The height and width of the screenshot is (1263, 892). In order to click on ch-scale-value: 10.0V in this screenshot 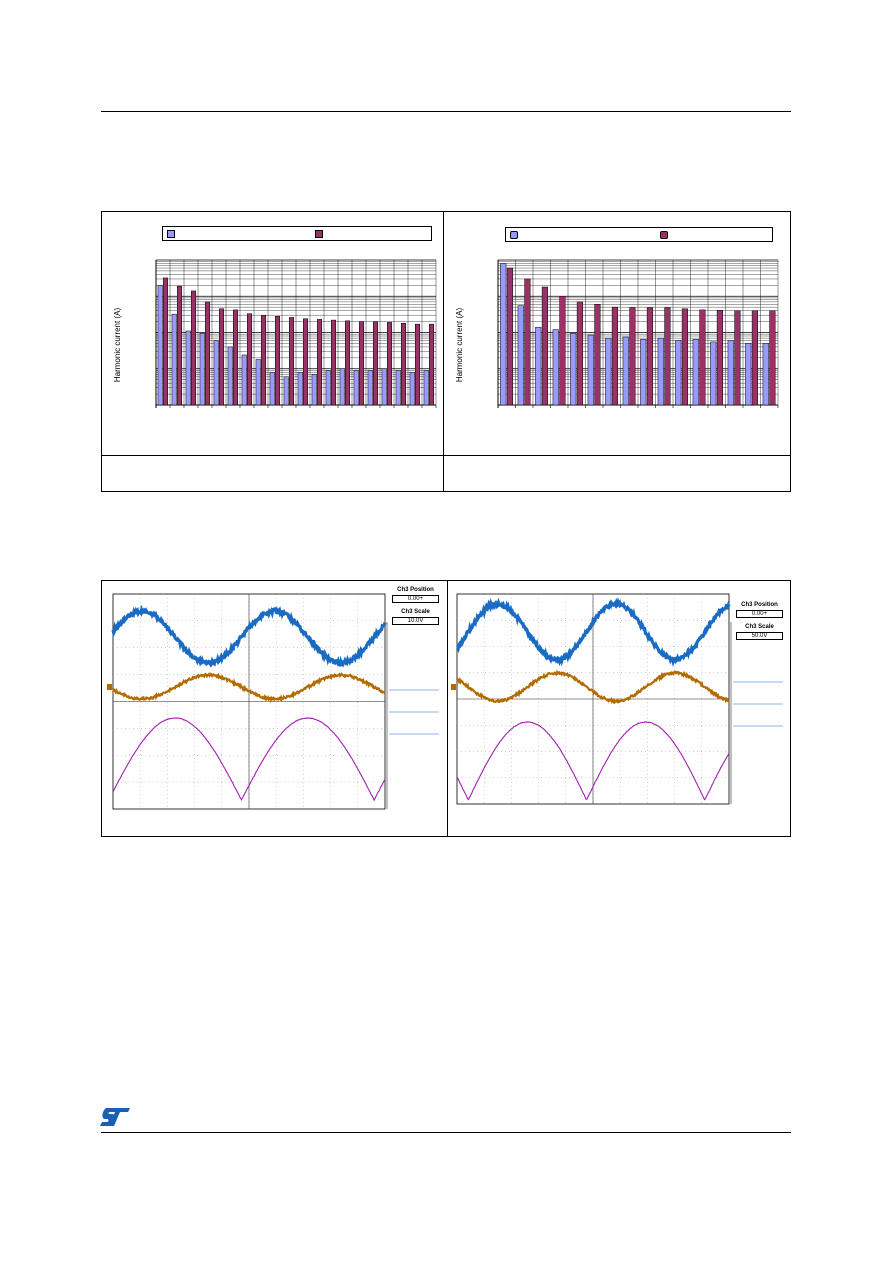, I will do `click(415, 621)`.